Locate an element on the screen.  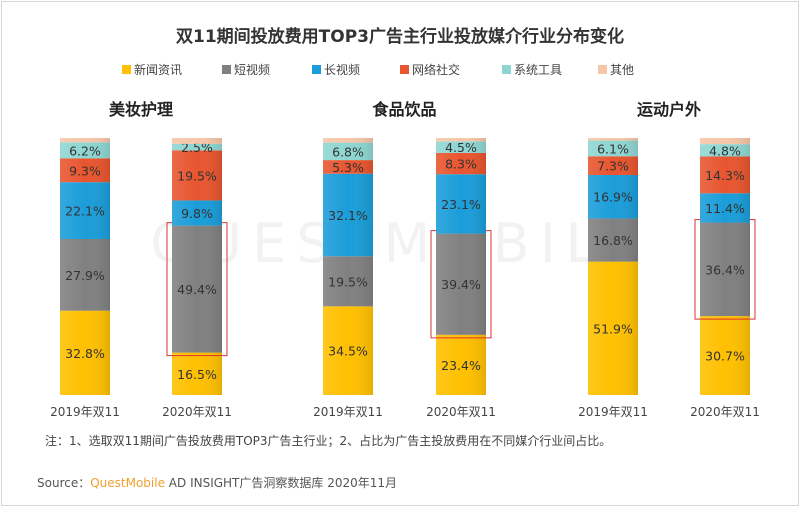
data-label: 8.3% is located at coordinates (461, 164).